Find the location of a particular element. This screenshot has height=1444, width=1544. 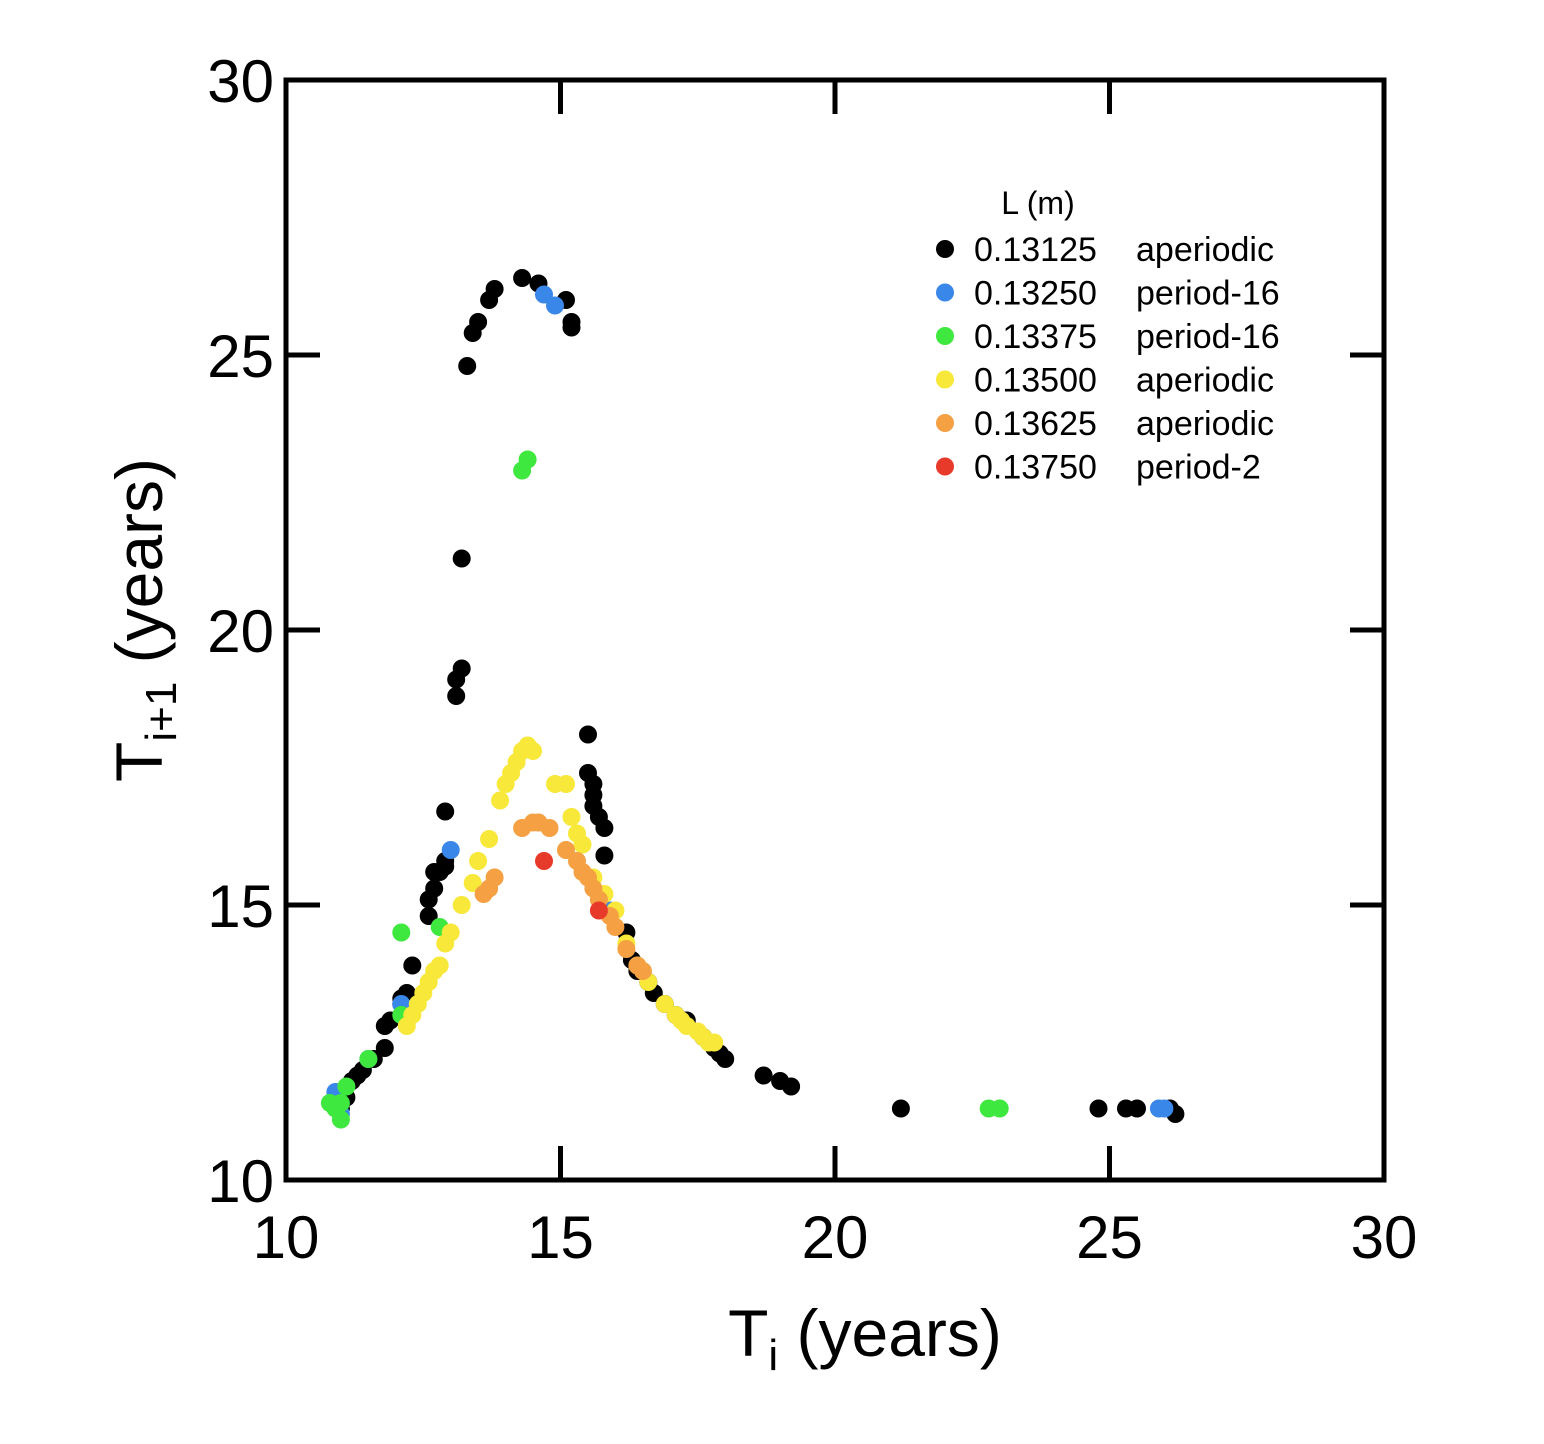

x-axis-label: Ti (years) is located at coordinates (865, 1338).